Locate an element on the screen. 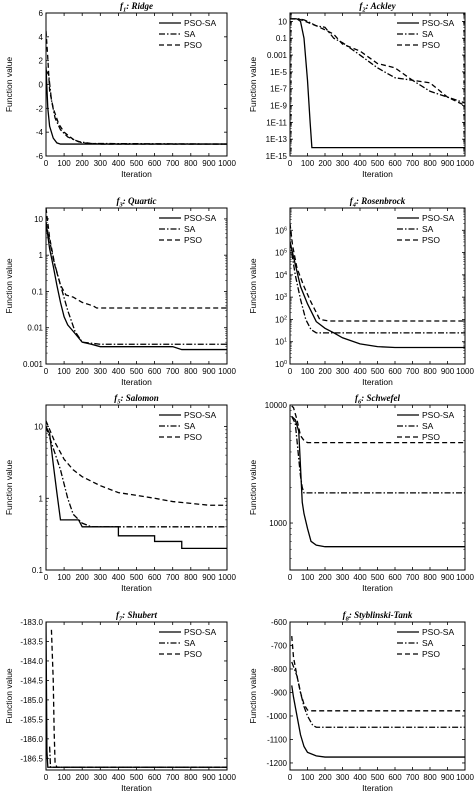 This screenshot has width=474, height=805. y-tick-label: 0.01 is located at coordinates (35, 328).